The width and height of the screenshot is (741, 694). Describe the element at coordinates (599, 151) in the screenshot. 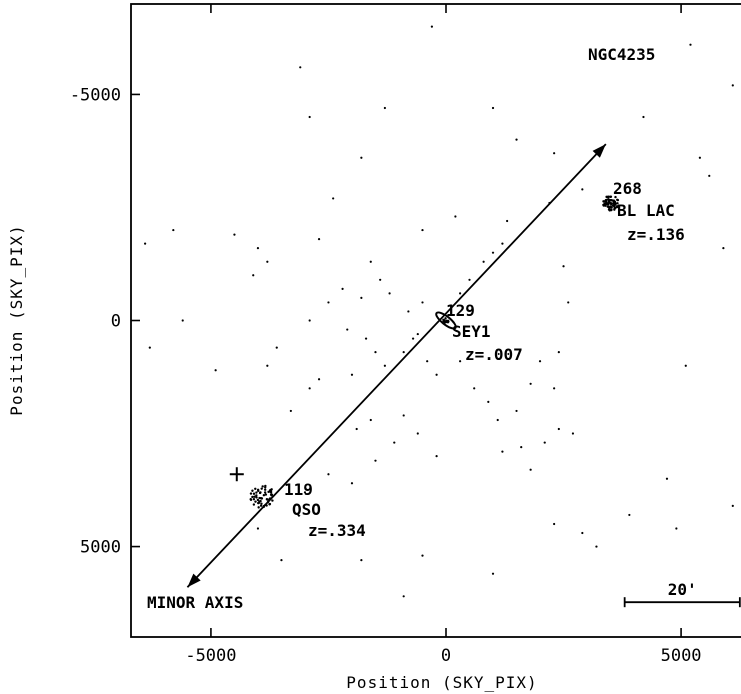

I see `arrow-head-end` at that location.